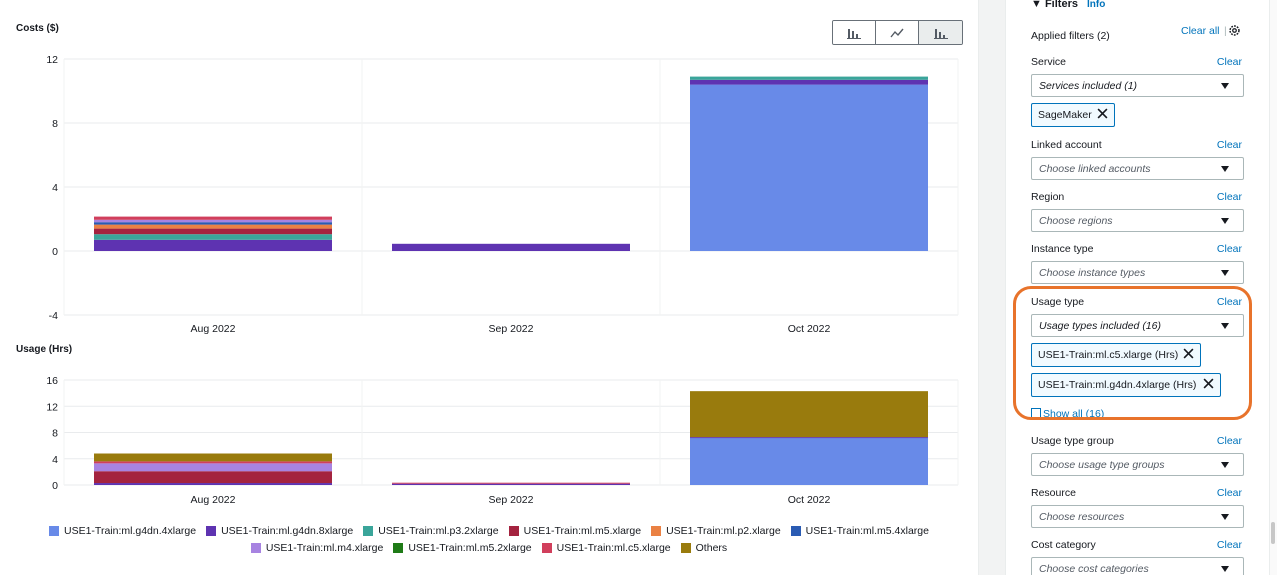 This screenshot has width=1277, height=575. What do you see at coordinates (1076, 221) in the screenshot?
I see `region-placeholder: Choose regions` at bounding box center [1076, 221].